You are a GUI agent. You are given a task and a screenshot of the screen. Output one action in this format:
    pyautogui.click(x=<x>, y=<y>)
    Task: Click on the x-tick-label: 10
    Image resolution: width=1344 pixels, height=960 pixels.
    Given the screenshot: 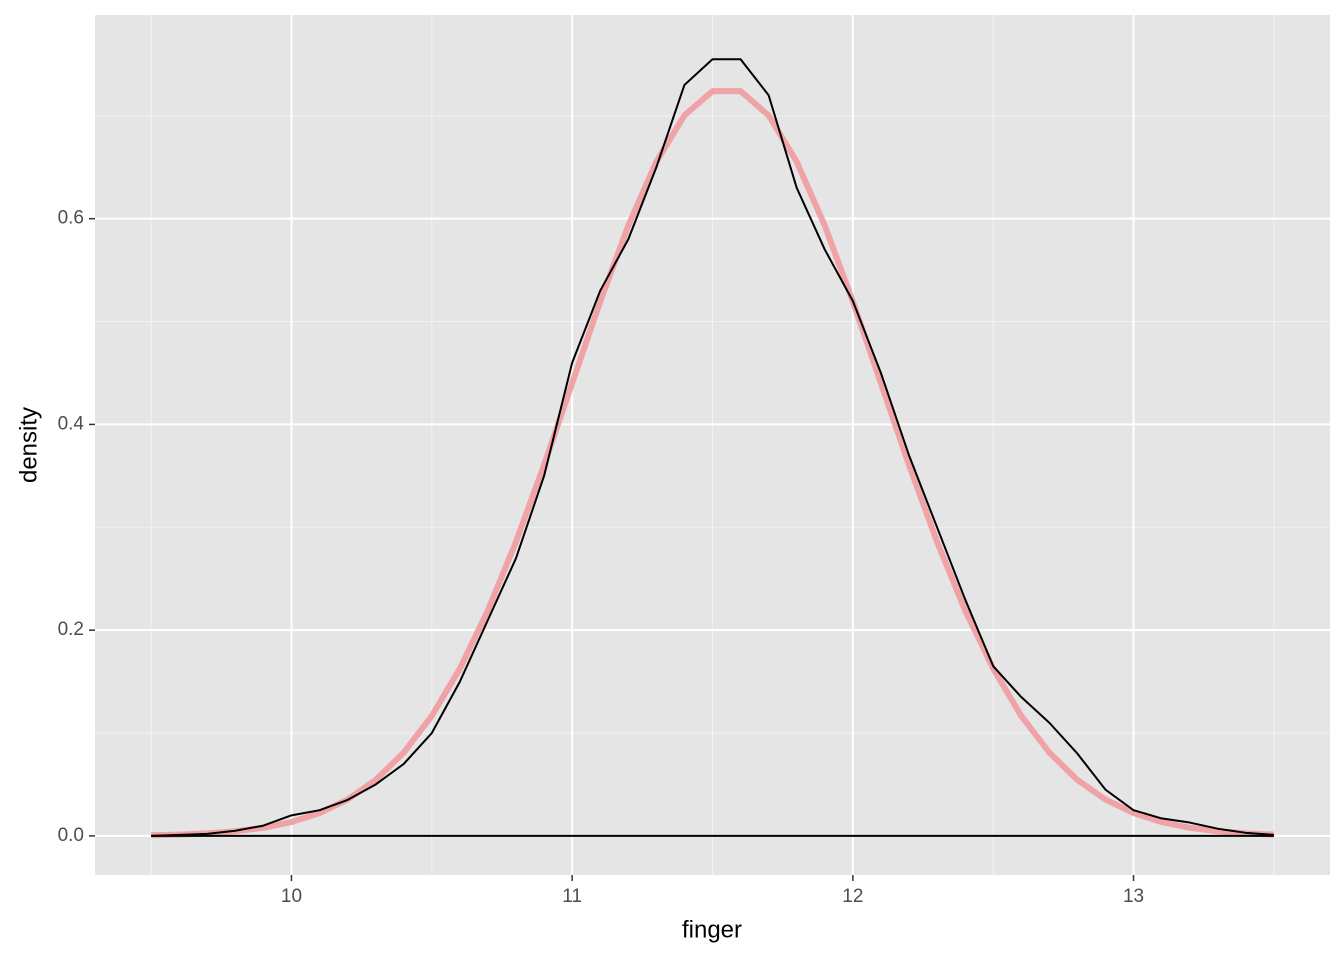 What is the action you would take?
    pyautogui.click(x=291, y=896)
    